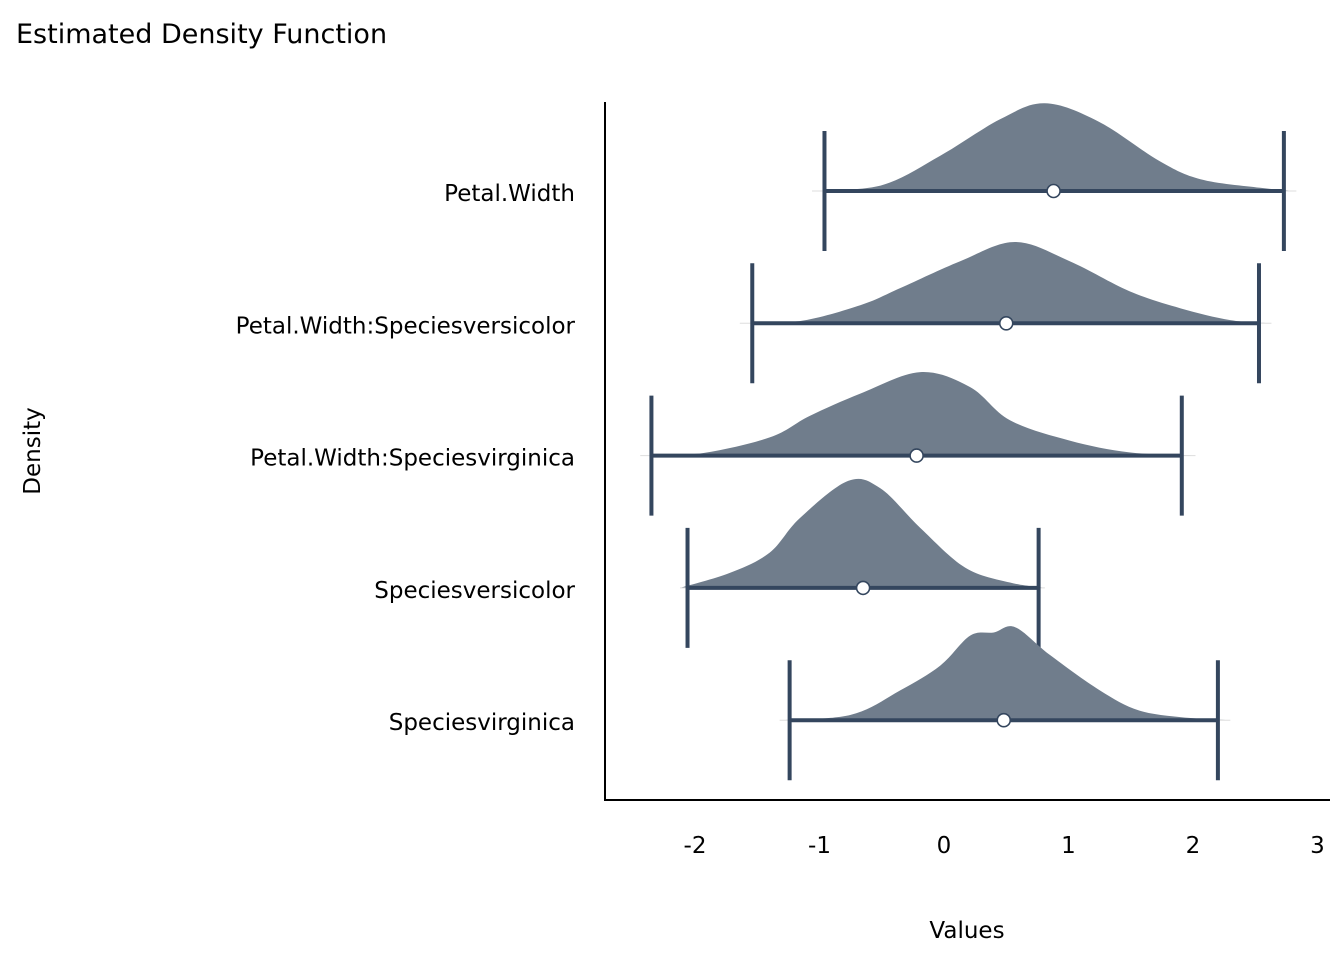  I want to click on x-tick-label: 0, so click(944, 846).